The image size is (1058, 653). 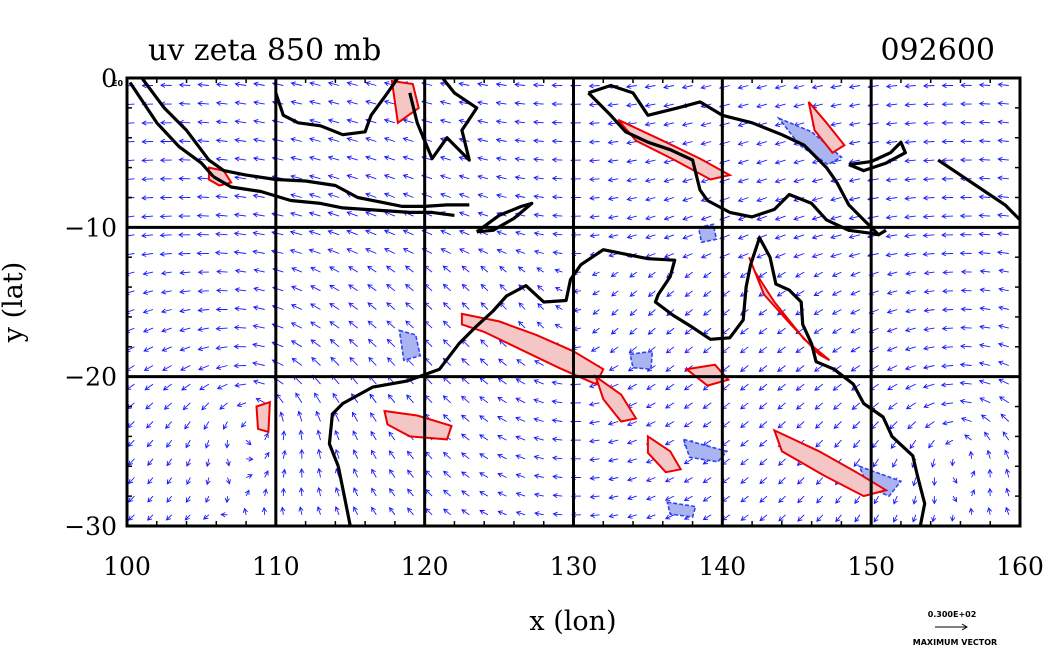 I want to click on x-tick-label: 130, so click(x=574, y=566).